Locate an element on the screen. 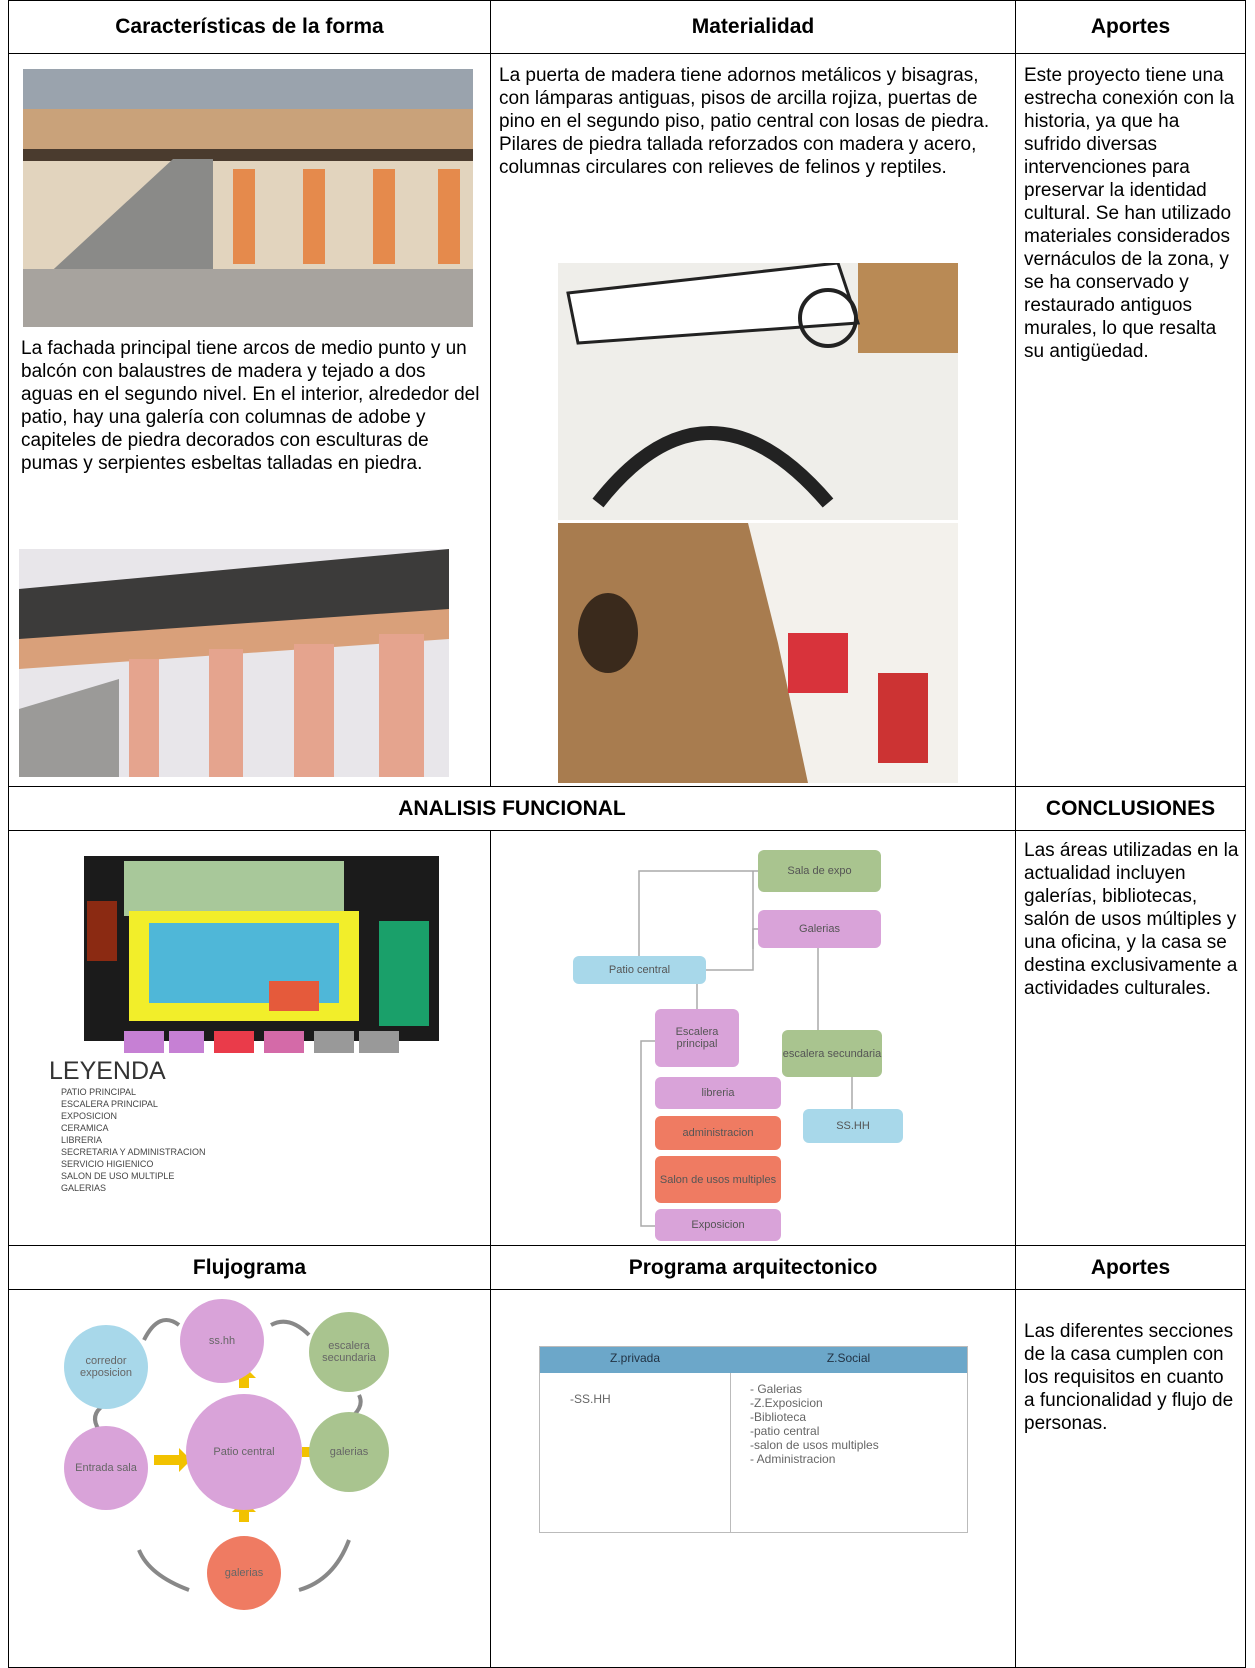  legend-item: LIBRERIA is located at coordinates (82, 1140).